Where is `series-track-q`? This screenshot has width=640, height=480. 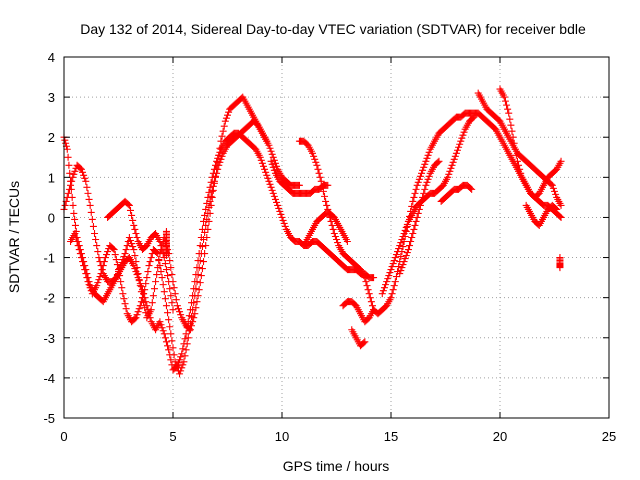
series-track-q is located at coordinates (166, 243).